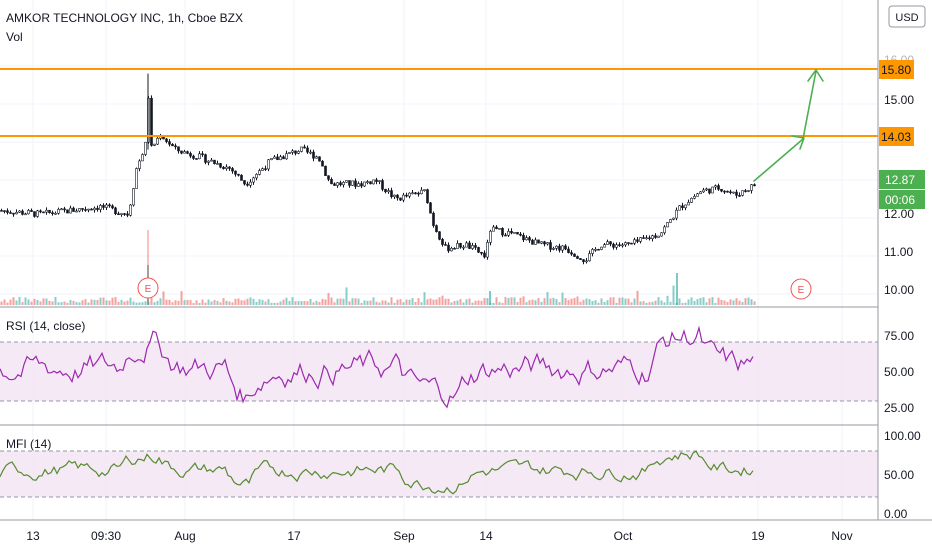  What do you see at coordinates (439, 467) in the screenshot?
I see `mfi-pane: MFI (14)` at bounding box center [439, 467].